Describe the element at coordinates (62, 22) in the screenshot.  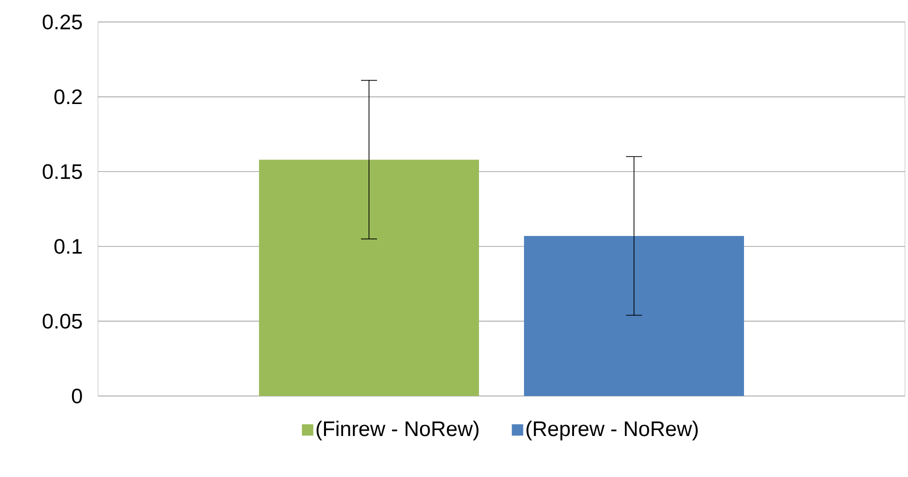
I see `y-tick-label: 0.25` at that location.